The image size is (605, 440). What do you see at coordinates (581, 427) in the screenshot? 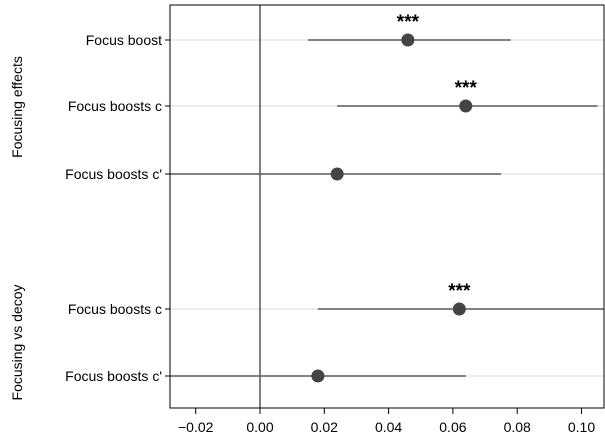
I see `x-tick-label: 0.10` at bounding box center [581, 427].